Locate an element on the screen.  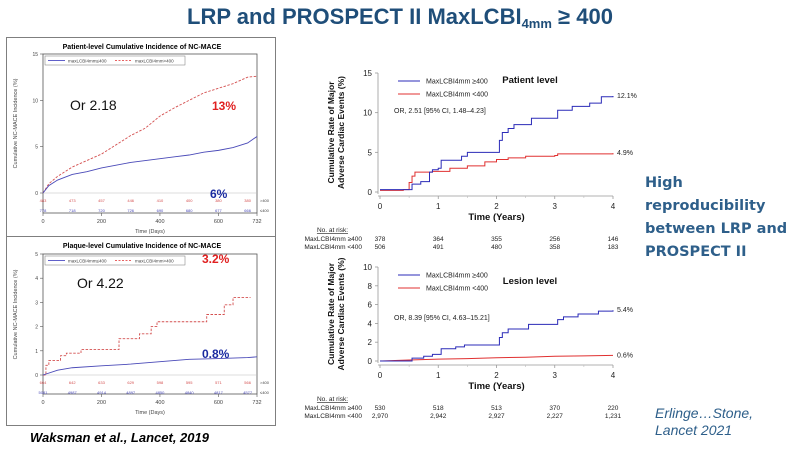
risk-table-cell: 1,231 is located at coordinates (613, 416).